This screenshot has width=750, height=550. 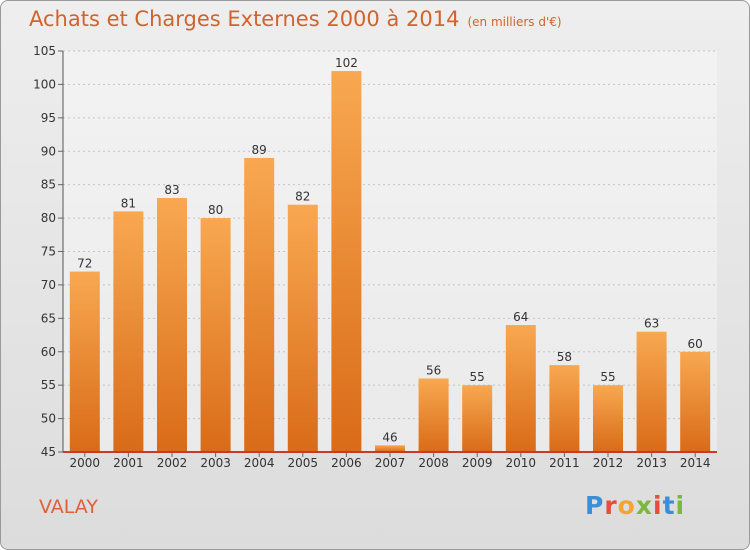 What do you see at coordinates (48, 185) in the screenshot?
I see `y-tick-label: 85` at bounding box center [48, 185].